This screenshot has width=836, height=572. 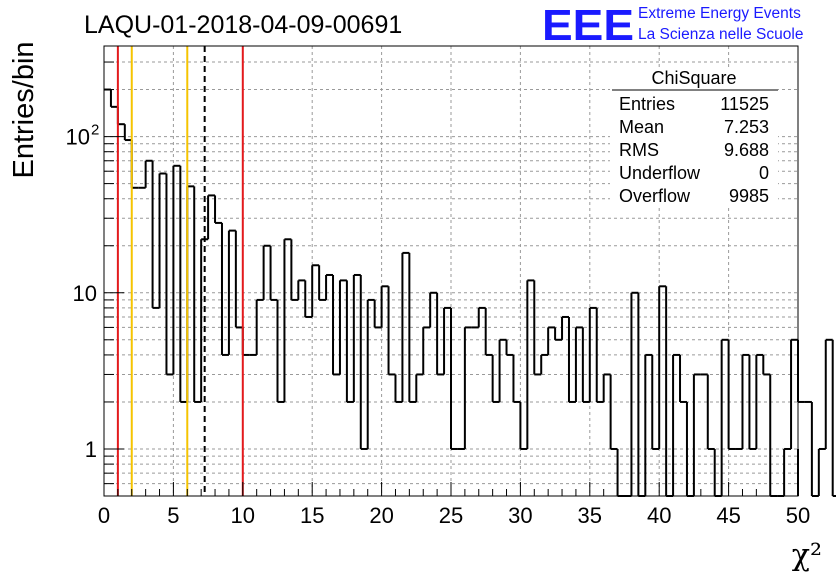 What do you see at coordinates (520, 515) in the screenshot?
I see `x-tick-label: 30` at bounding box center [520, 515].